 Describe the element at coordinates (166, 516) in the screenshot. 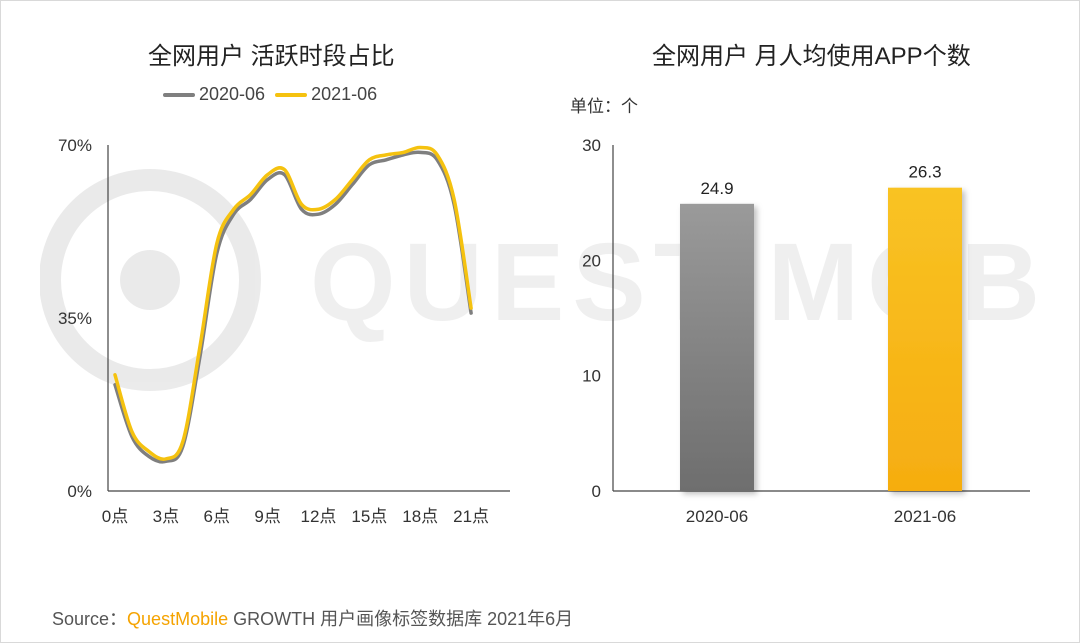

I see `line-x-tick-label: 3点` at that location.